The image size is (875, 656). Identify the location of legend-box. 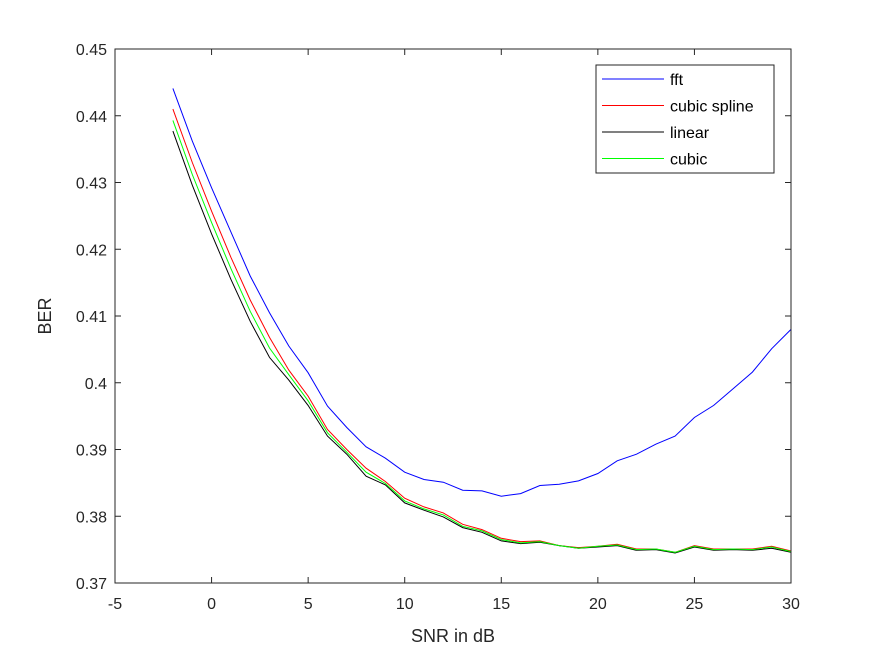
(685, 119).